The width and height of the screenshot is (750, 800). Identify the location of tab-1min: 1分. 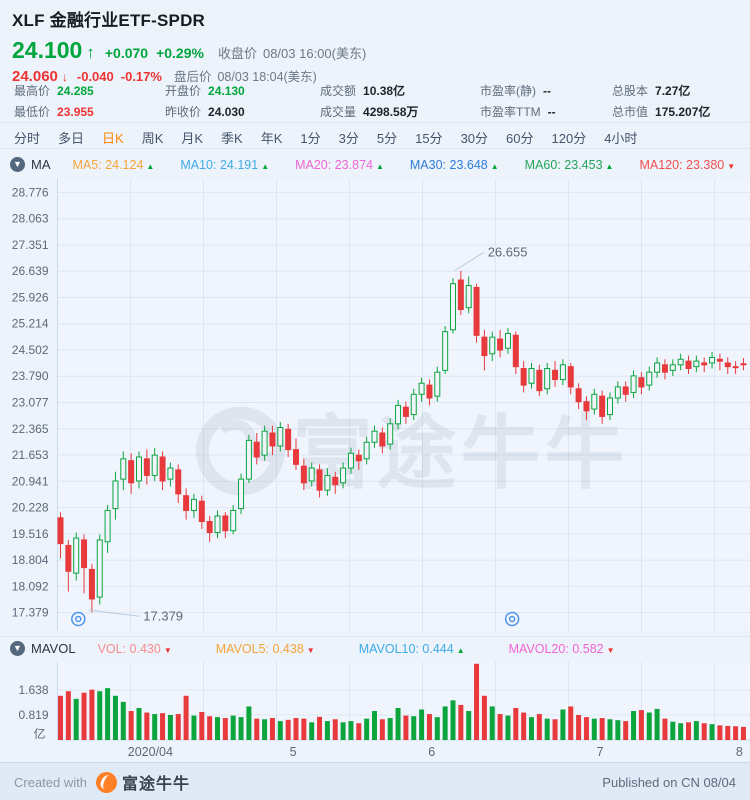
(310, 138).